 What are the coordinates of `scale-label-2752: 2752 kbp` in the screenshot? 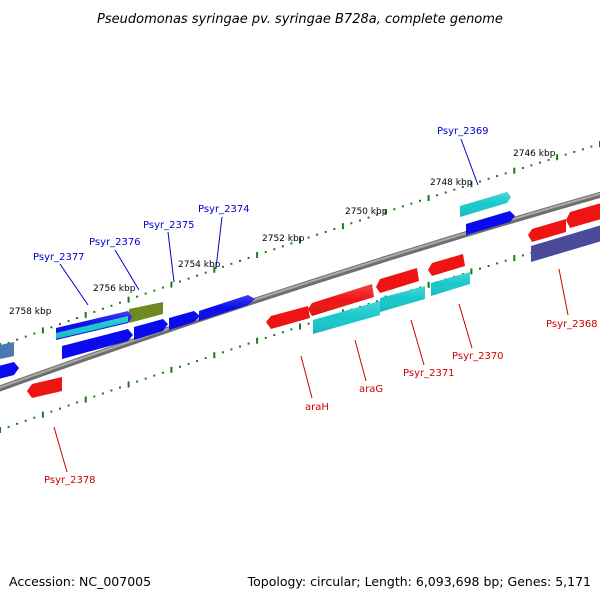 It's located at (283, 239).